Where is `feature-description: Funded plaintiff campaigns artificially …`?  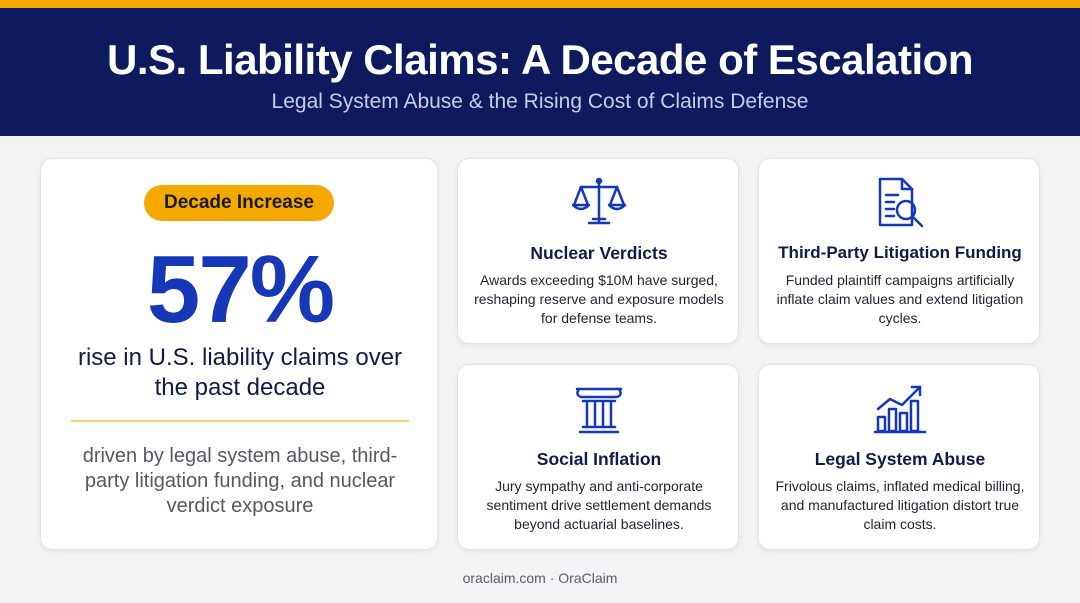 feature-description: Funded plaintiff campaigns artificially … is located at coordinates (900, 299).